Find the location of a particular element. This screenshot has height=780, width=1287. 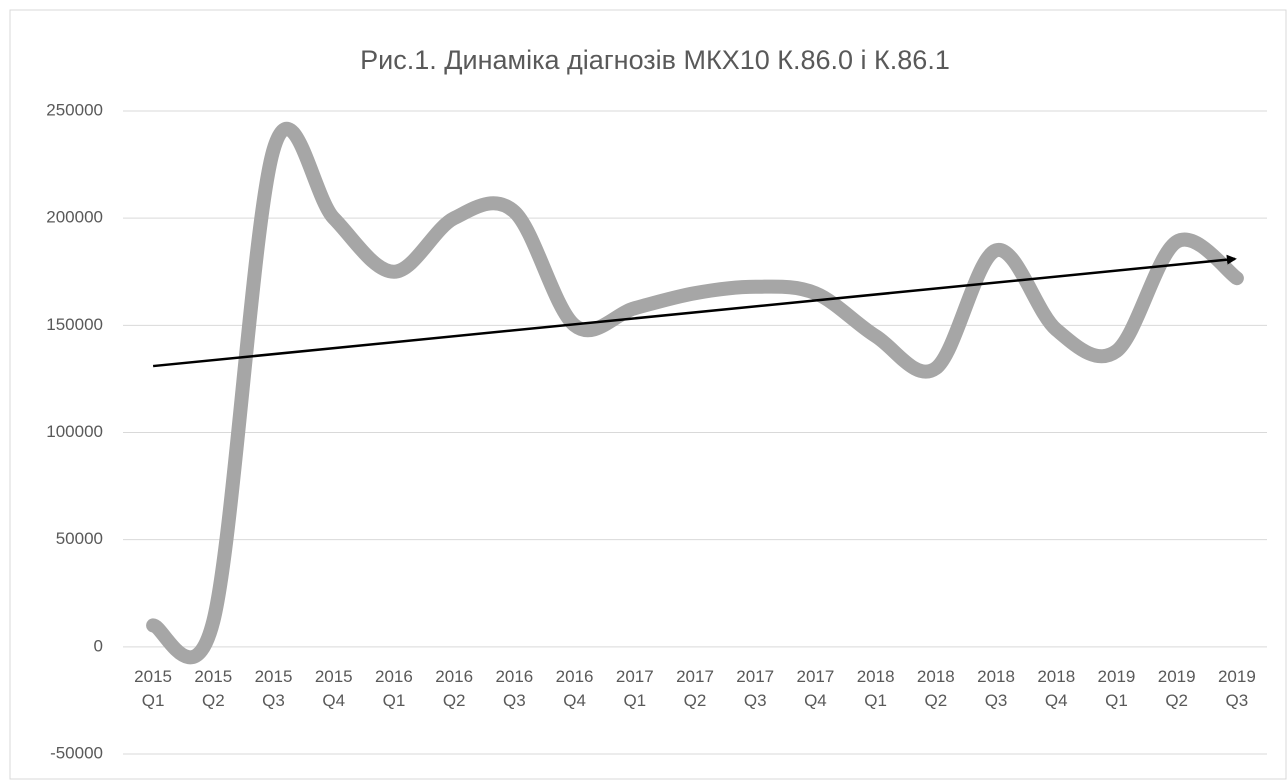

y-tick-label: -50000 is located at coordinates (76, 752).